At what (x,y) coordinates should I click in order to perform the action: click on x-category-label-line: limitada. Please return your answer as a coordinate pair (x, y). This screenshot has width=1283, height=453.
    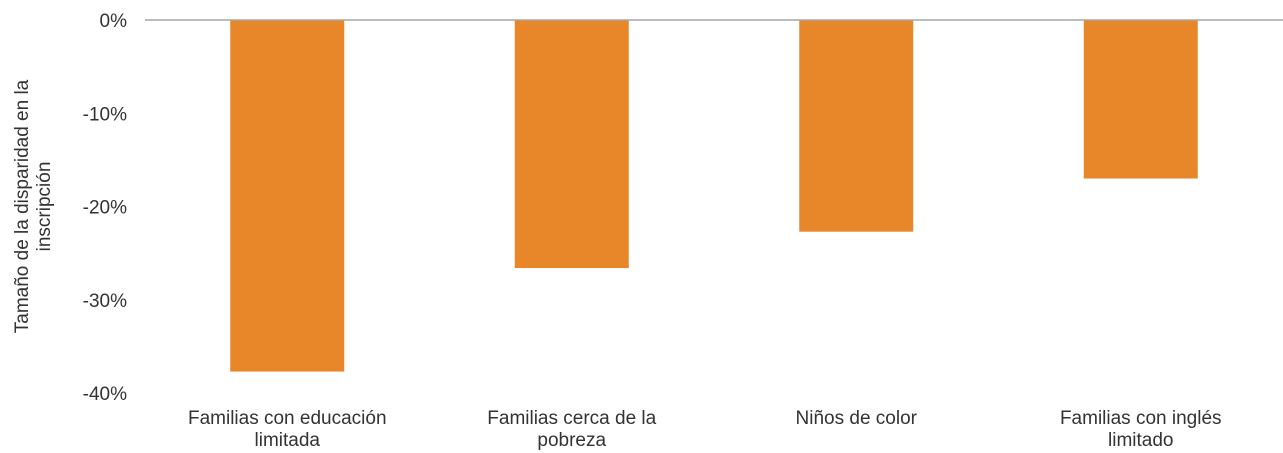
    Looking at the image, I should click on (288, 440).